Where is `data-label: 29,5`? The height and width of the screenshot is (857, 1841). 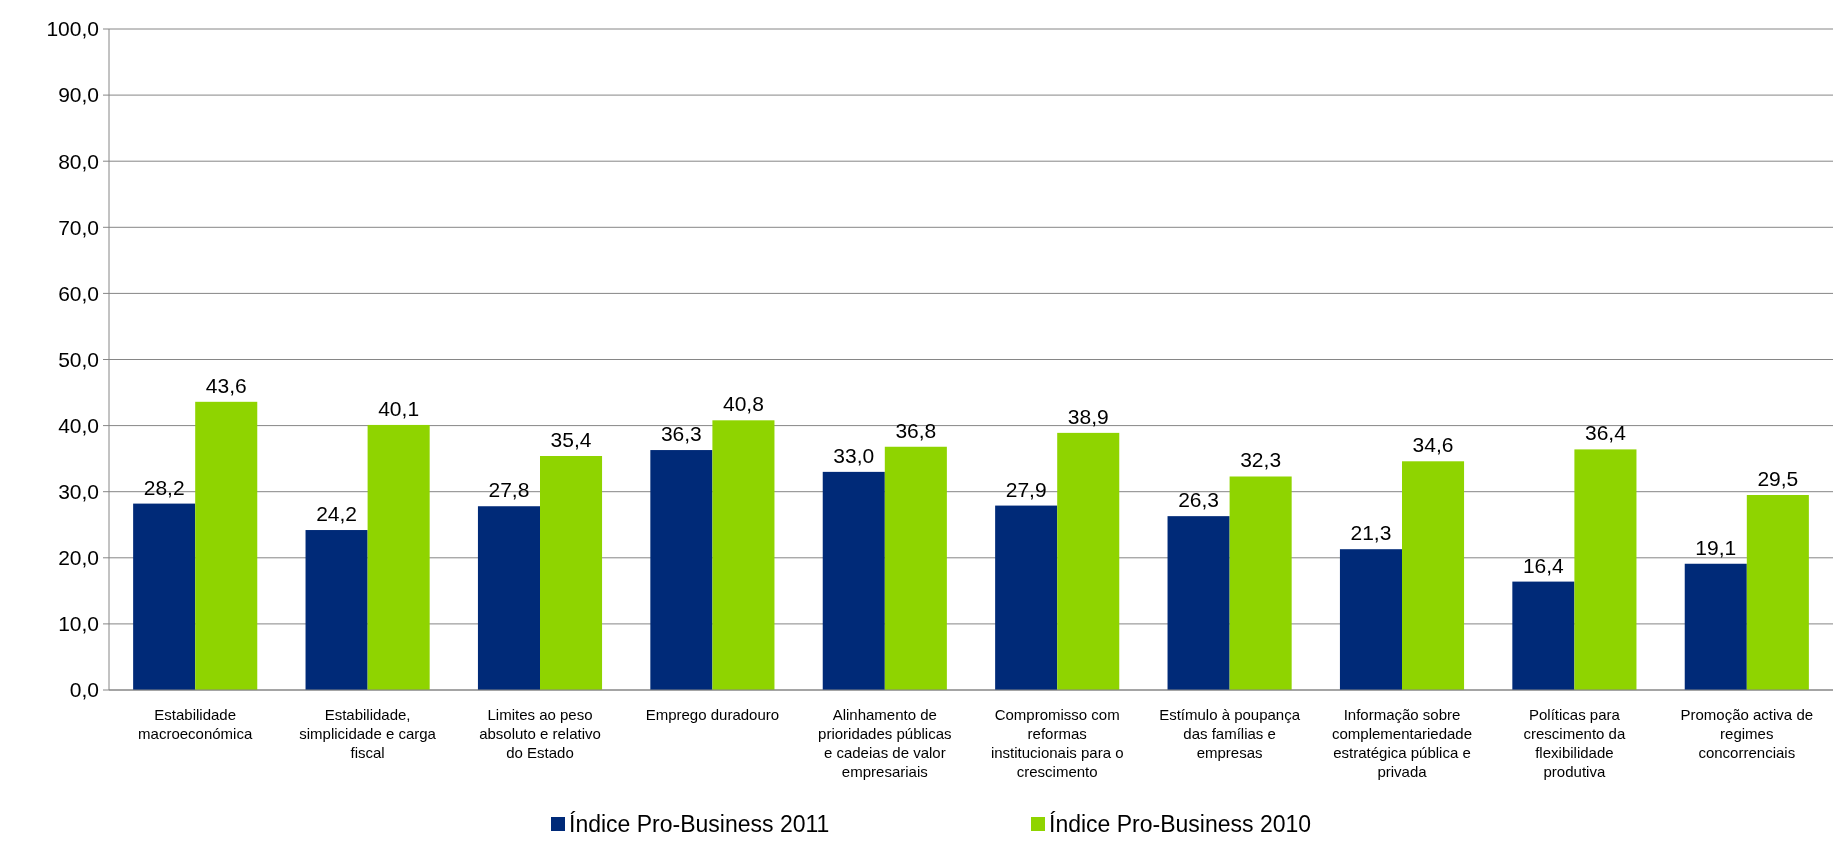 data-label: 29,5 is located at coordinates (1778, 479).